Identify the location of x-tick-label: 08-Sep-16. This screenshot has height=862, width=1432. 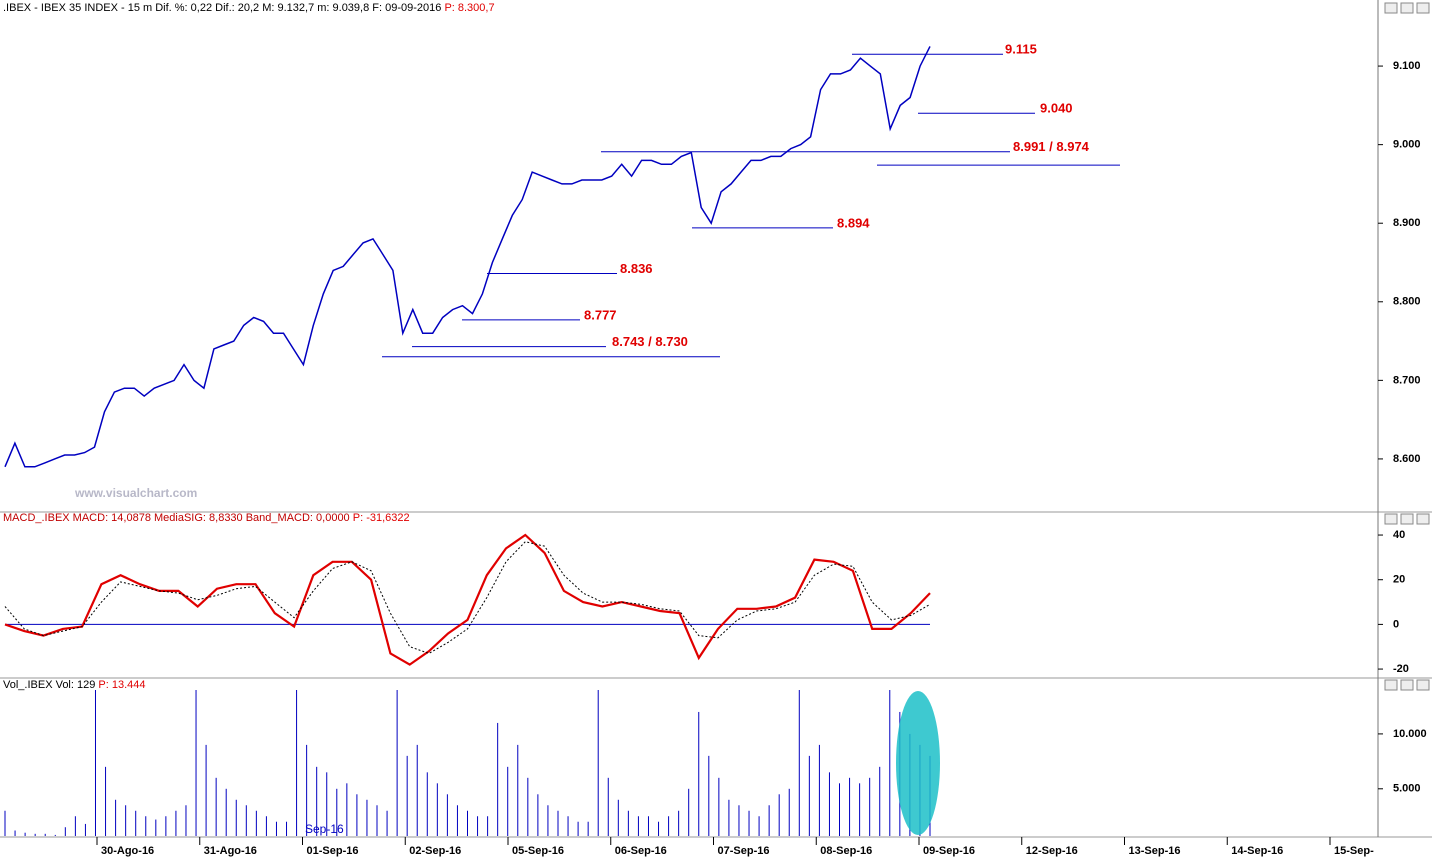
(846, 851).